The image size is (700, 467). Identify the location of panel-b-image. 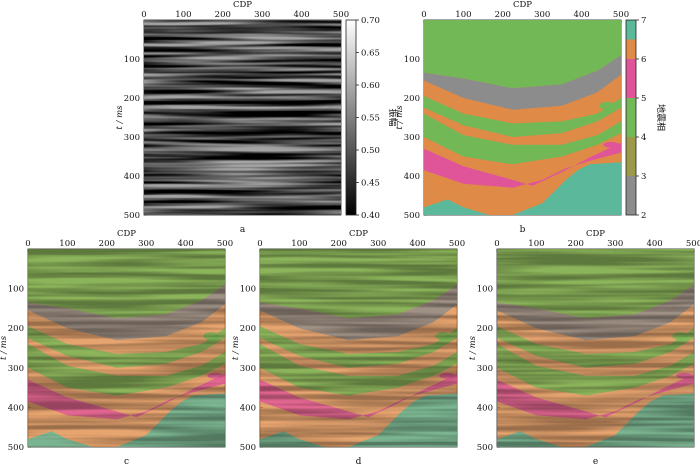
(522, 117).